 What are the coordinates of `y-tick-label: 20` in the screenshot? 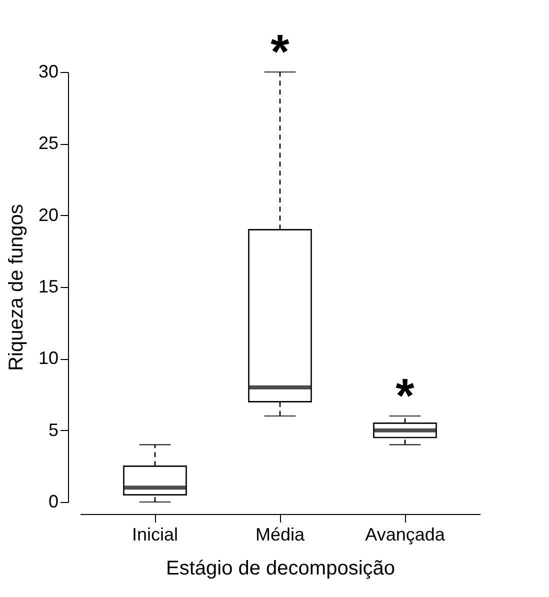 It's located at (48, 214).